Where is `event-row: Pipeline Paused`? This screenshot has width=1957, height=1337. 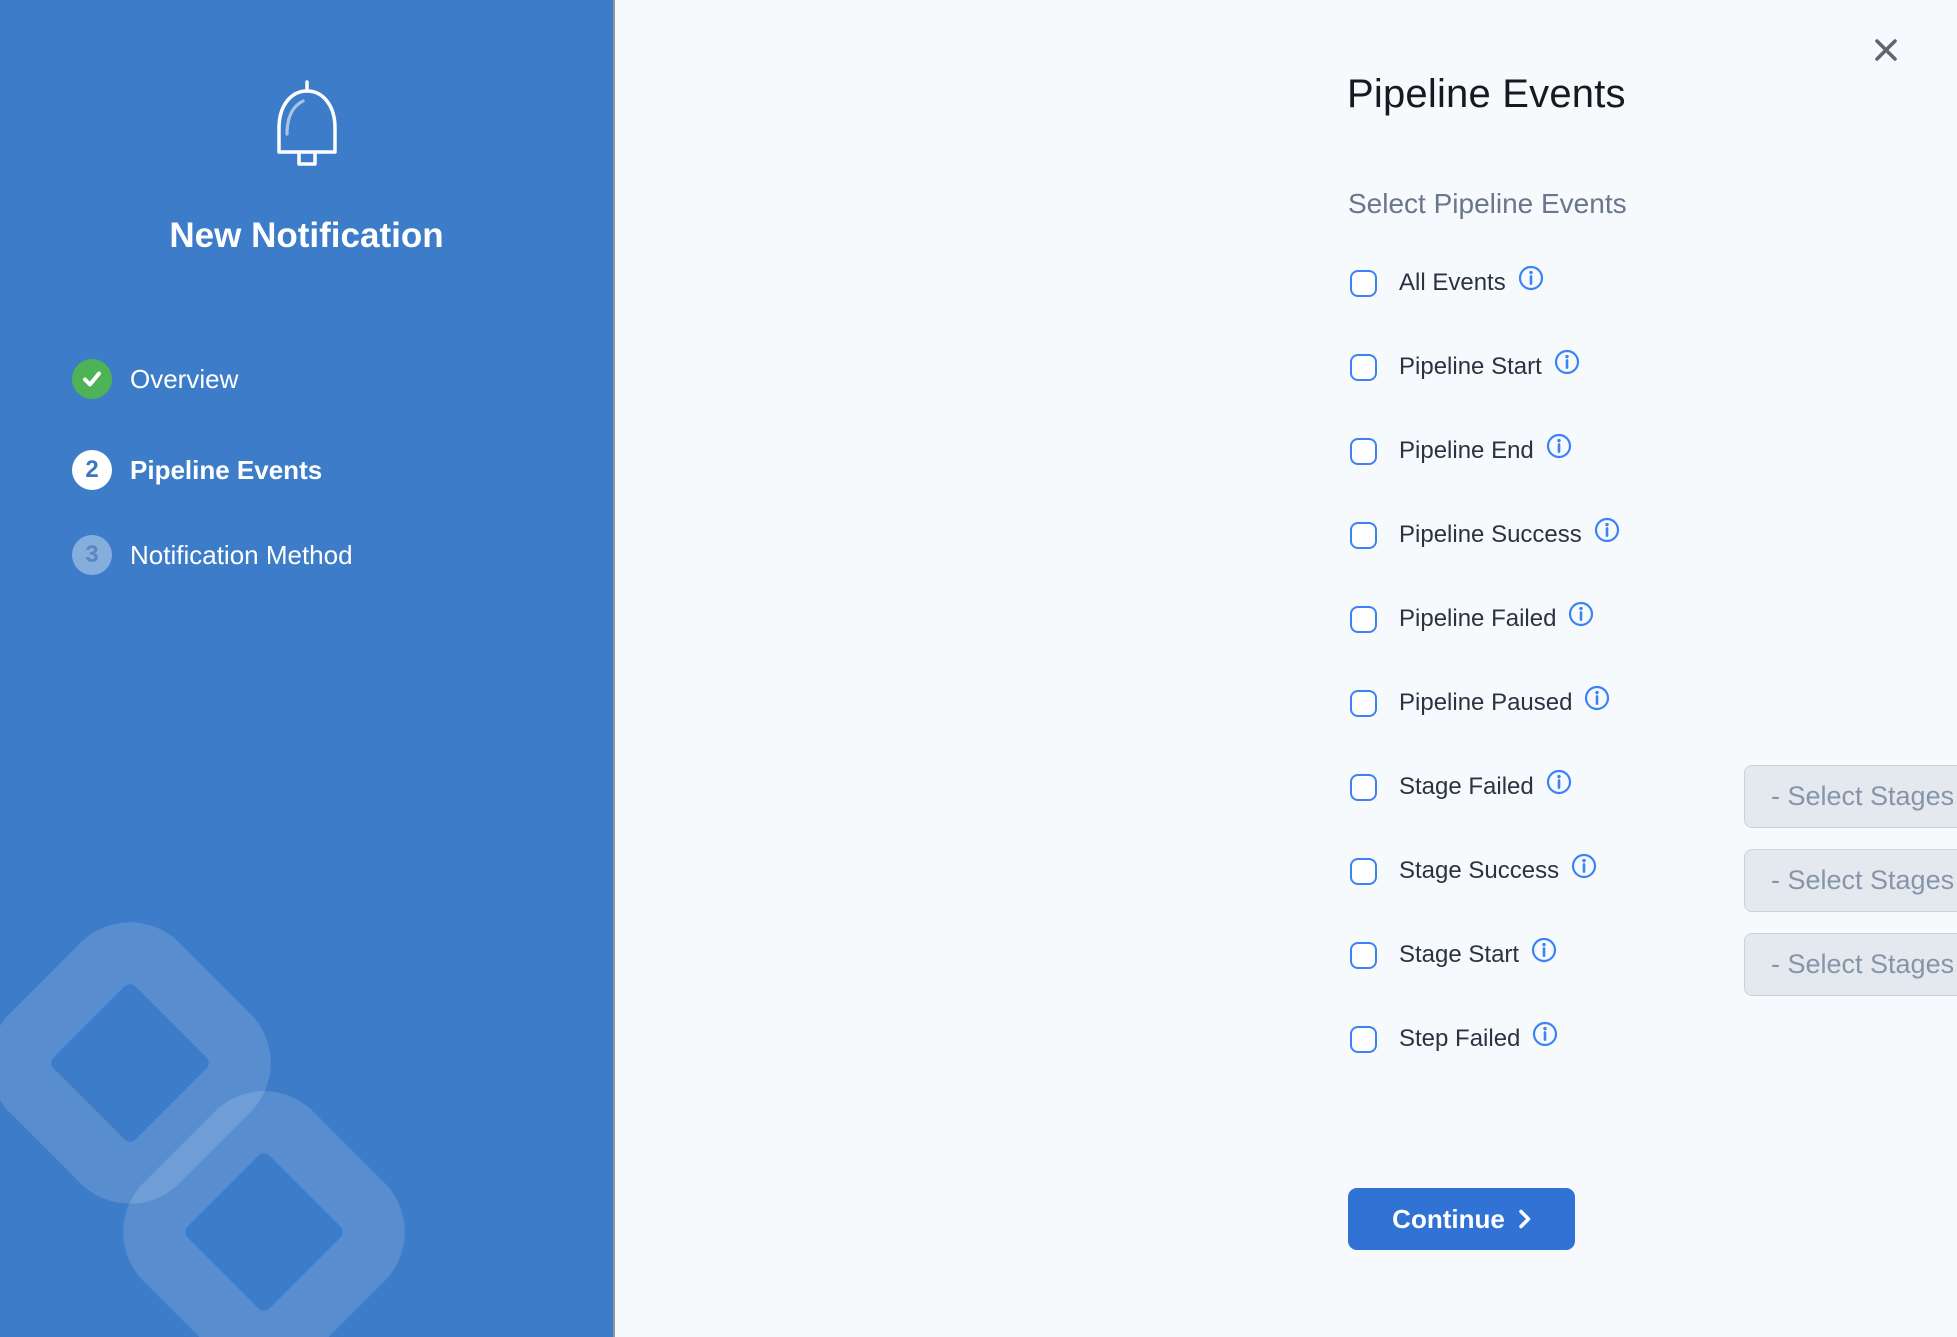
event-row: Pipeline Paused is located at coordinates (1653, 703).